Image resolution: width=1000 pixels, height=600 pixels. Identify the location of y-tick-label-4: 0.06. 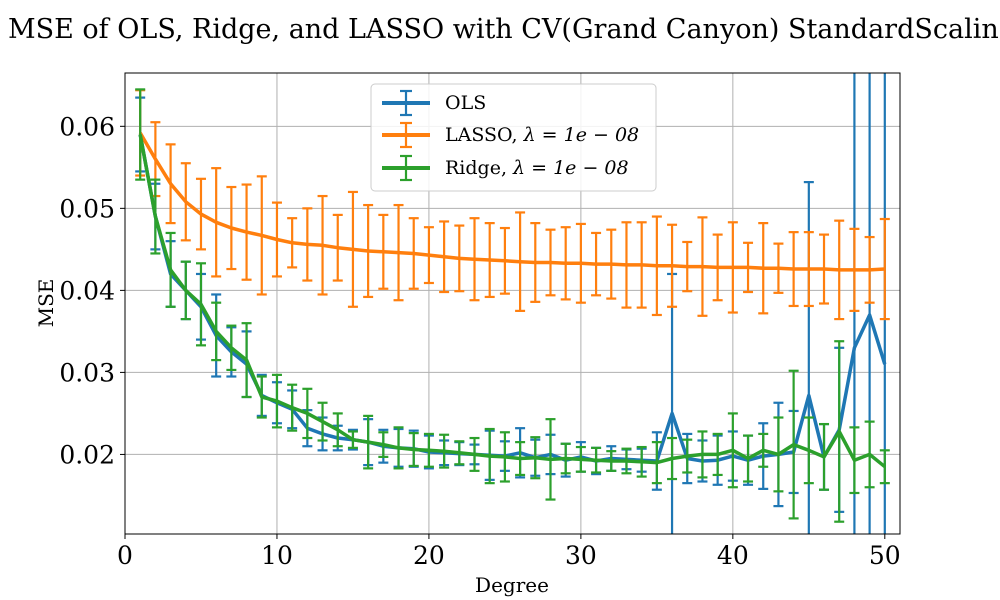
(87, 126).